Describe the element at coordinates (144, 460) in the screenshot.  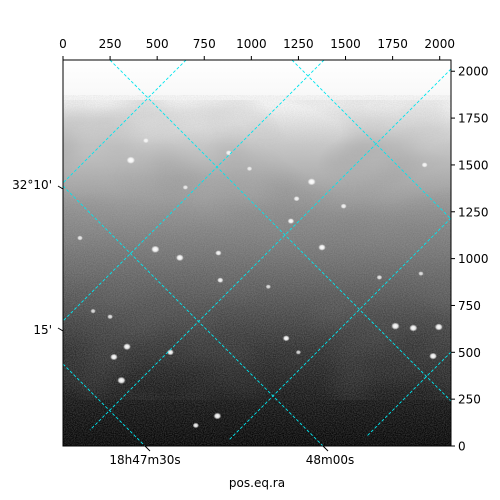
I see `ra-tick-label: 18h47m30s` at that location.